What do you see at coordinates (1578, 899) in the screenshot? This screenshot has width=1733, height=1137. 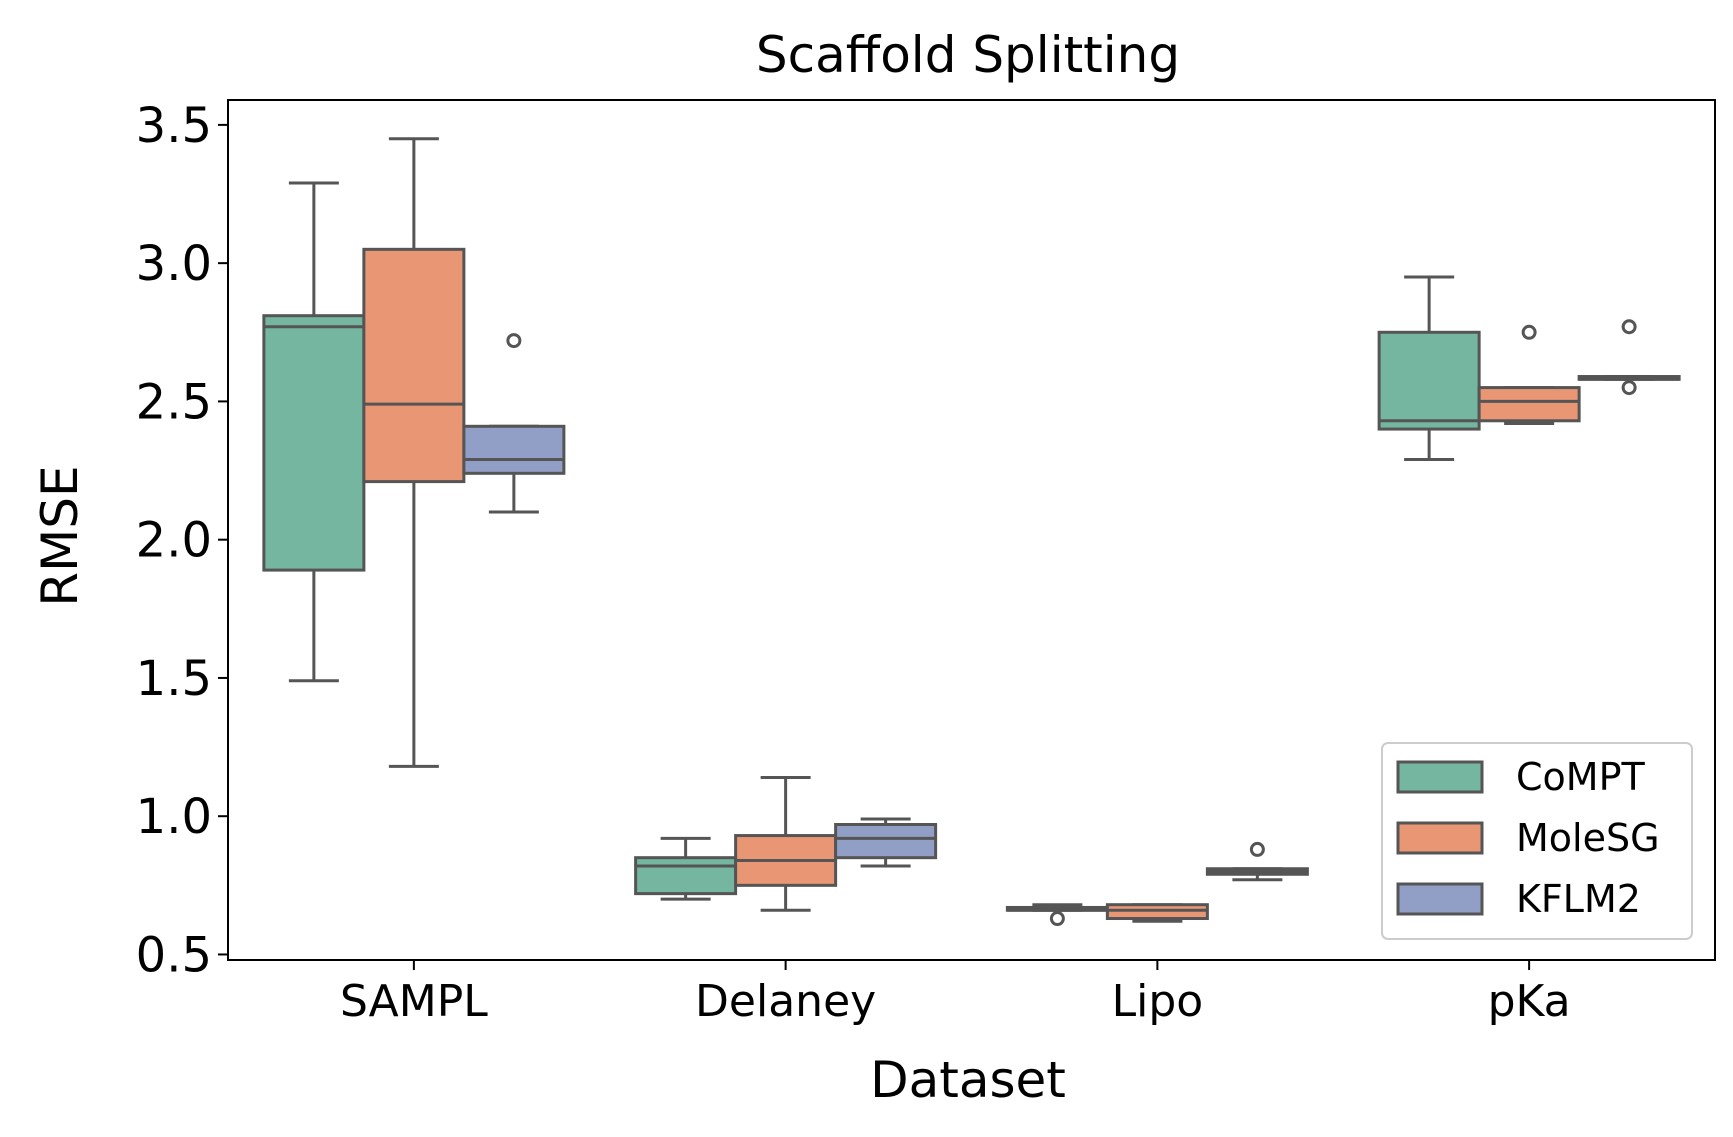 I see `legend-label: KFLM2` at bounding box center [1578, 899].